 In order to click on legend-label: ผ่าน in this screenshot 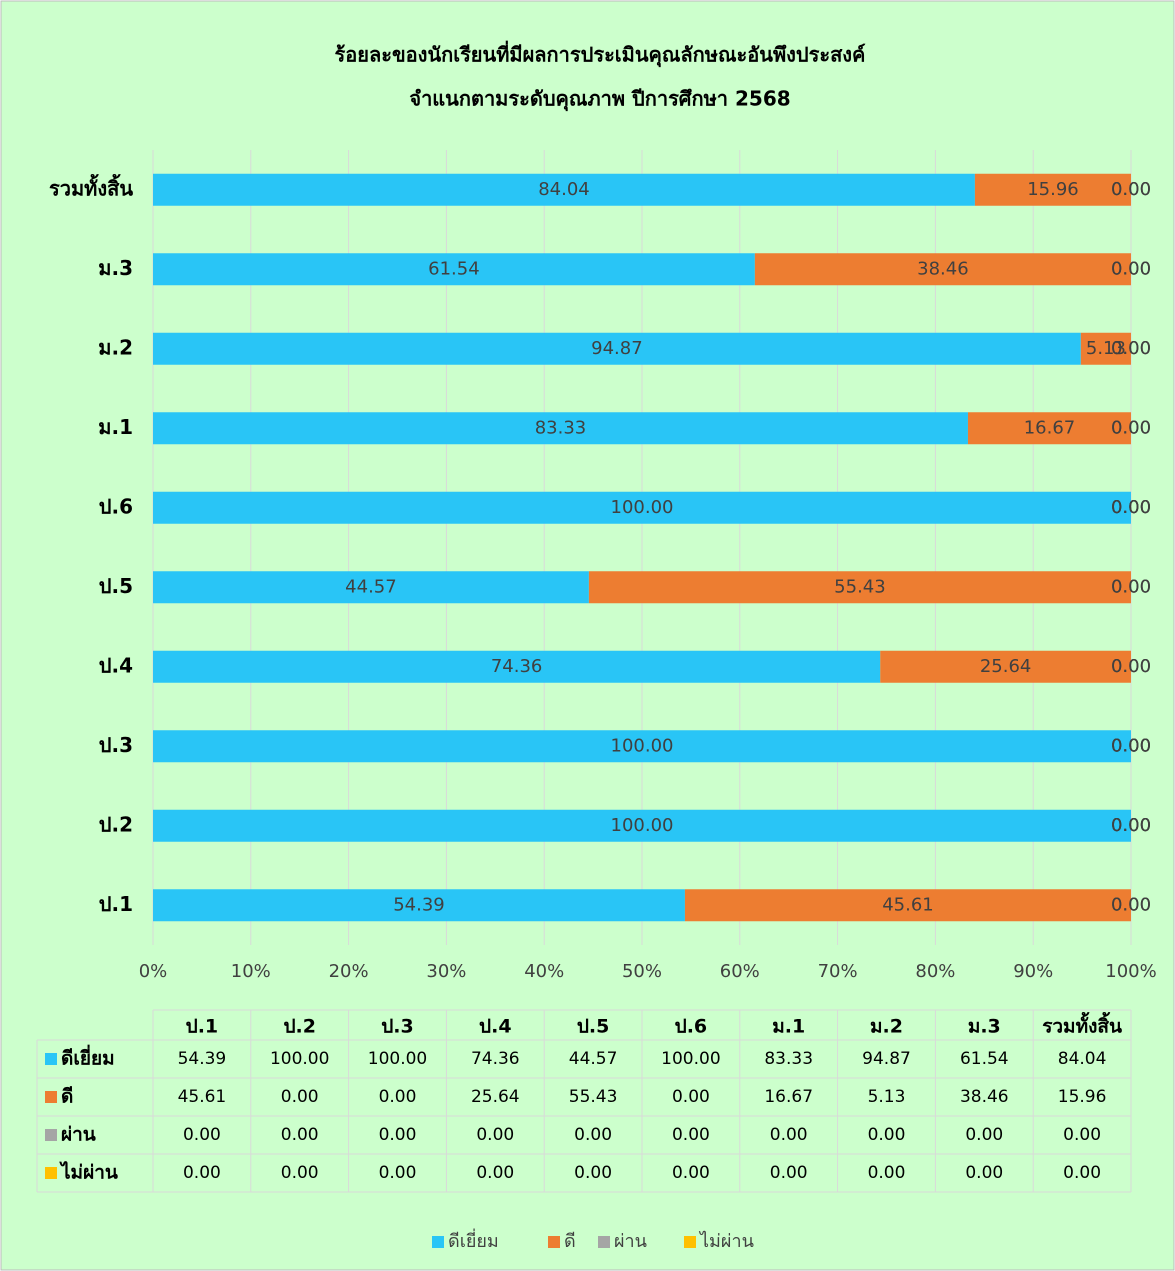, I will do `click(630, 1241)`.